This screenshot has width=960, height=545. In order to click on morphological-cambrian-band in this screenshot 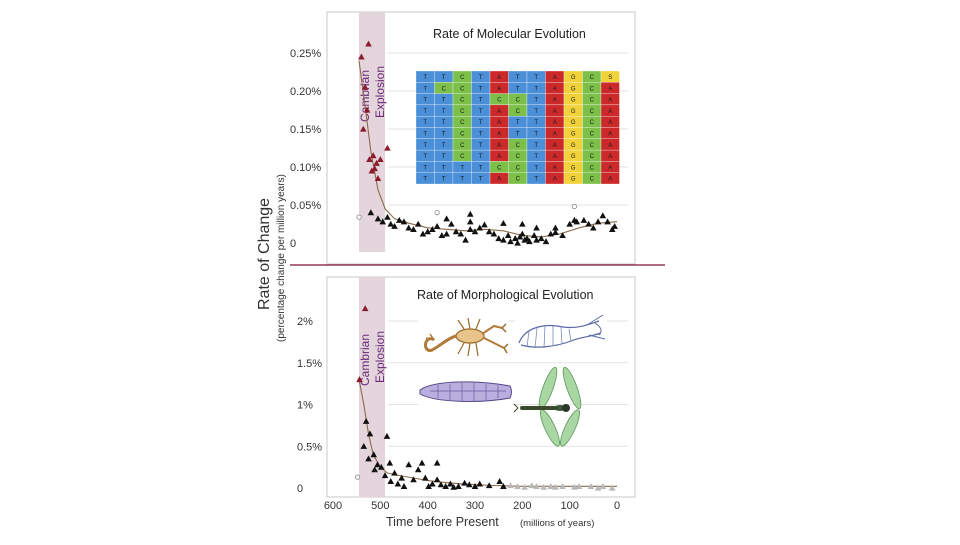, I will do `click(372, 387)`.